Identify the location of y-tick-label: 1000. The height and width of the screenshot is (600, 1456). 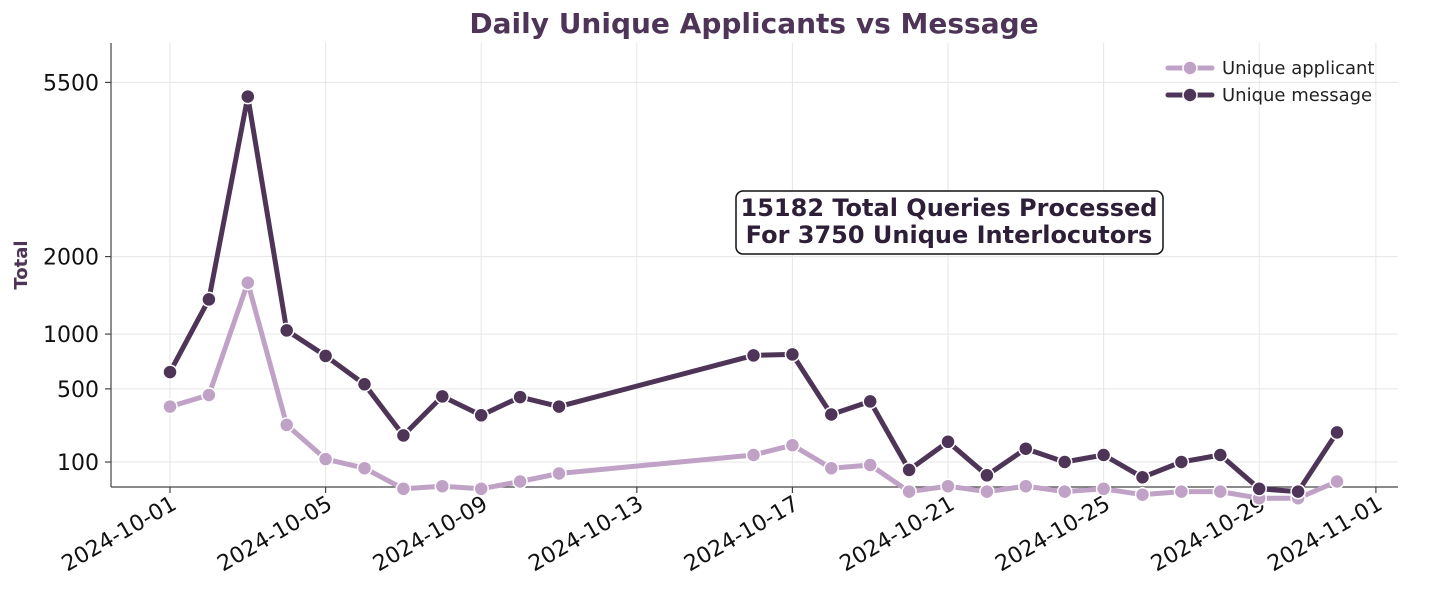
(71, 335).